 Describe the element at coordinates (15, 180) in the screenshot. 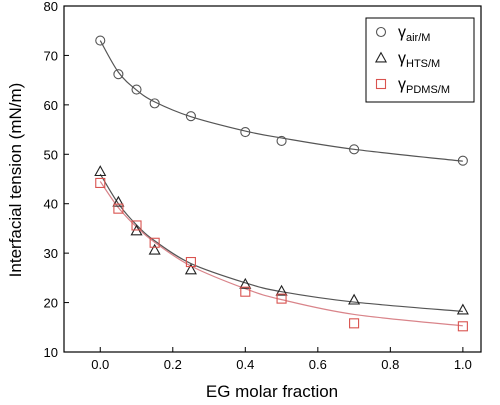

I see `y-axis-title: Interfacial tension (mN/m)` at that location.